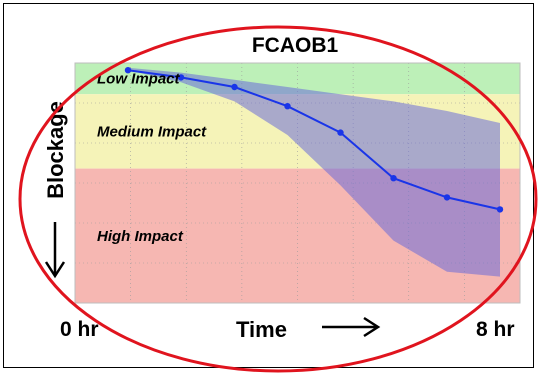 Image resolution: width=539 pixels, height=373 pixels. Describe the element at coordinates (55, 250) in the screenshot. I see `down-arrow-icon` at that location.